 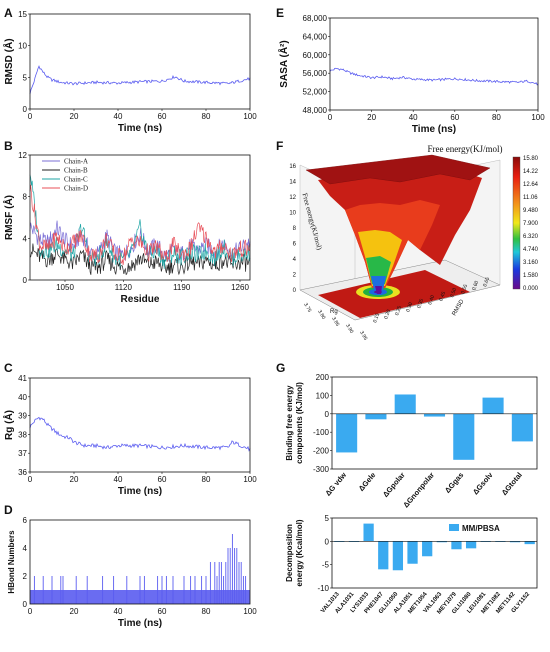 What do you see at coordinates (486, 281) in the screenshot?
I see `rmsd-tick-label: 0.65` at bounding box center [486, 281].